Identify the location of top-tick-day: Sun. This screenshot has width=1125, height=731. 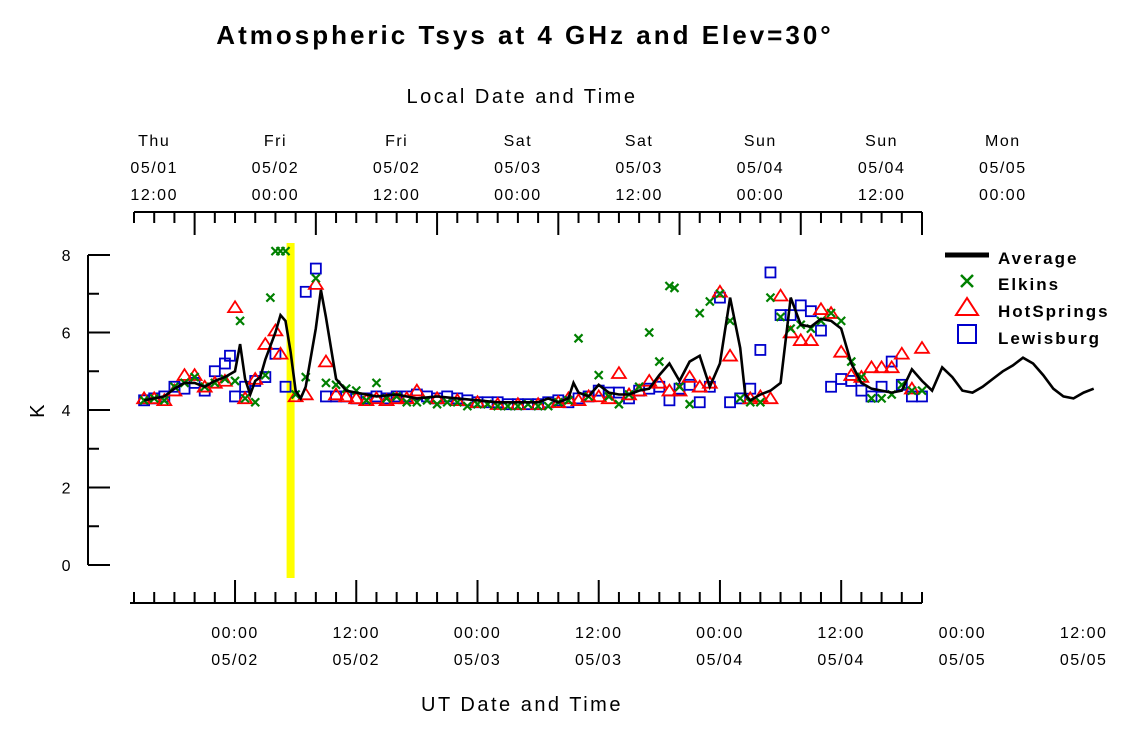
(760, 141).